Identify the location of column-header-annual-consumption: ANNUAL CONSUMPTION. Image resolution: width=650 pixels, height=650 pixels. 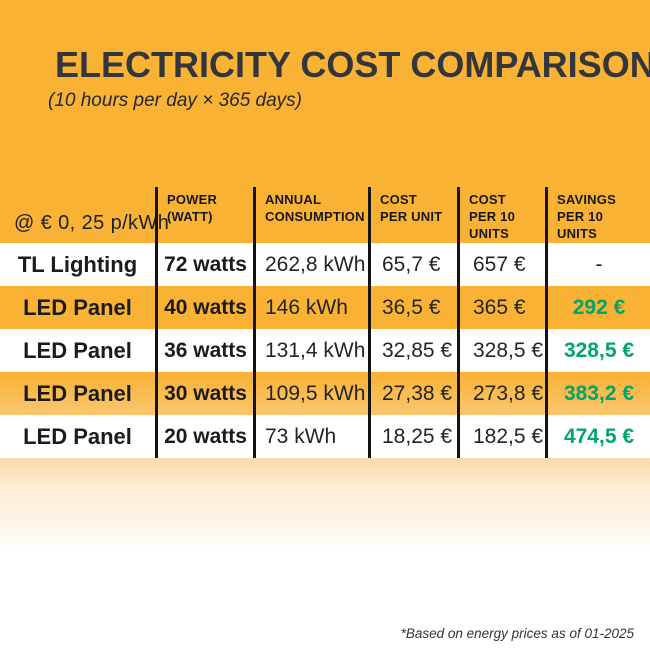
(310, 215).